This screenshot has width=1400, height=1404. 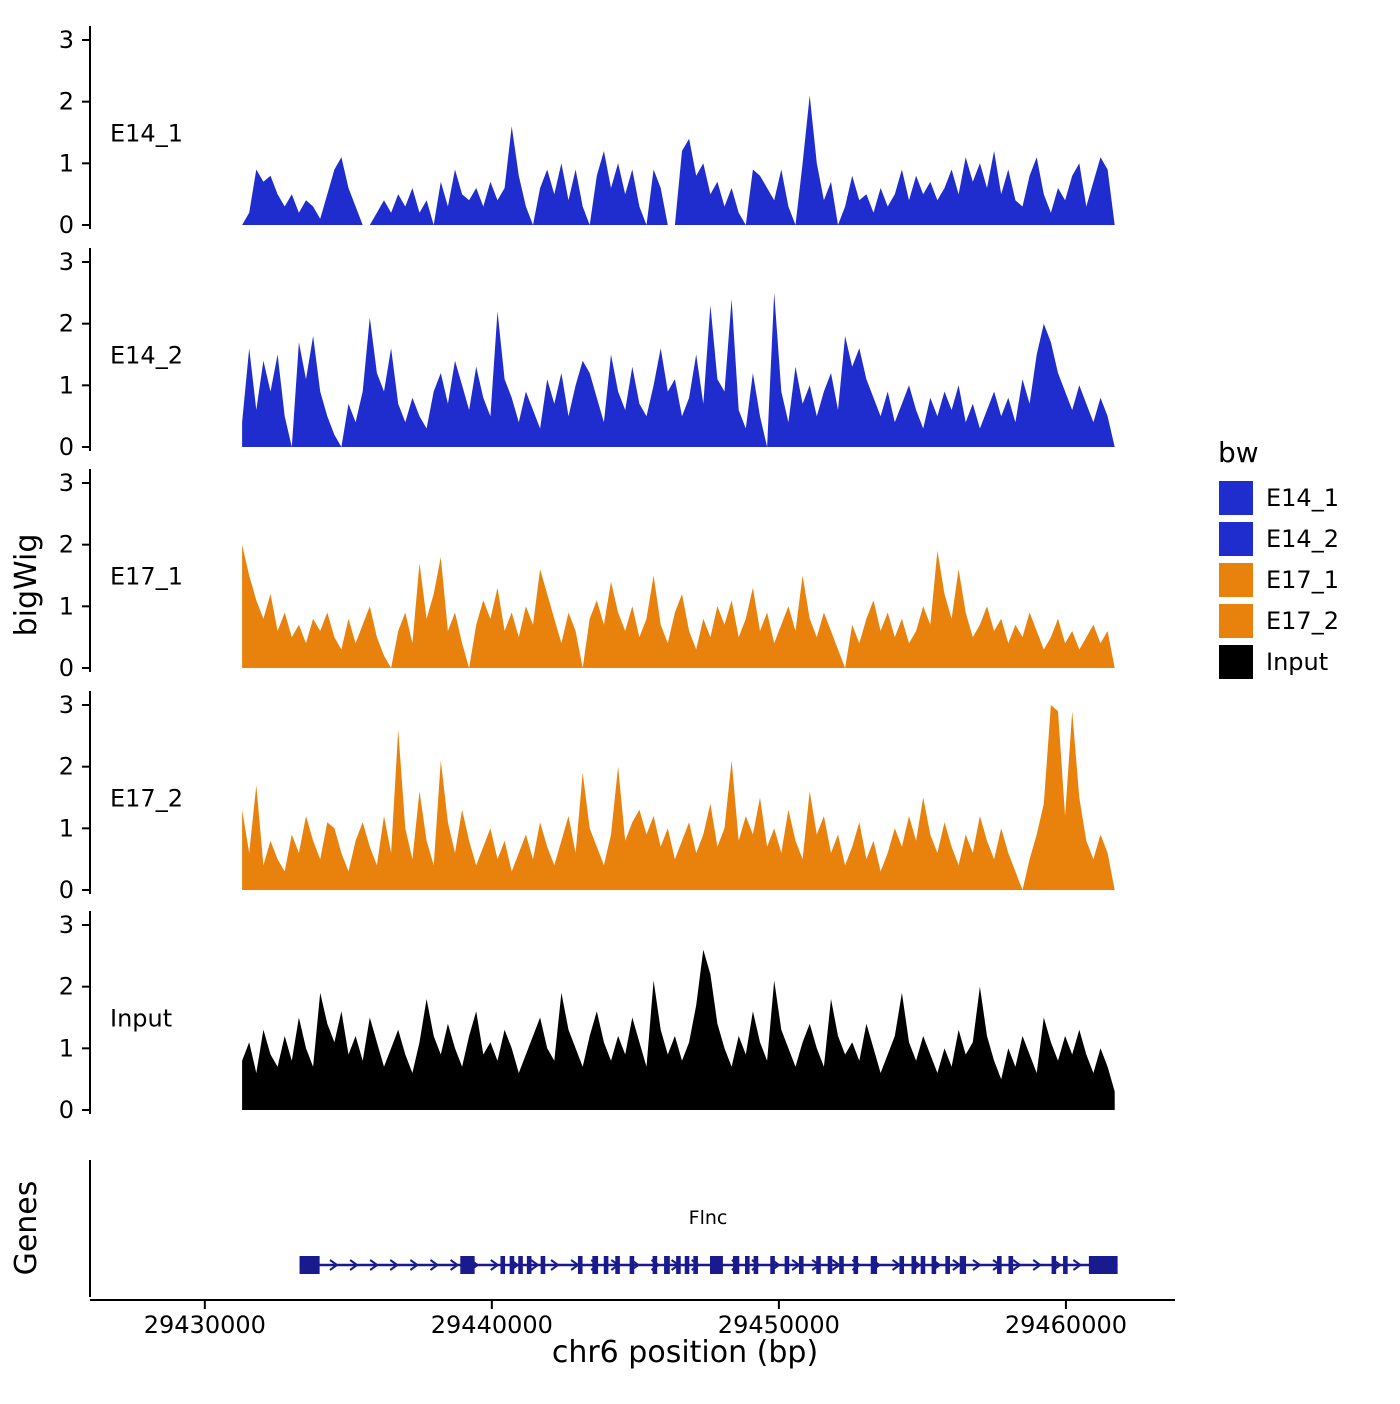 What do you see at coordinates (205, 1325) in the screenshot?
I see `x-tick-label: 29430000` at bounding box center [205, 1325].